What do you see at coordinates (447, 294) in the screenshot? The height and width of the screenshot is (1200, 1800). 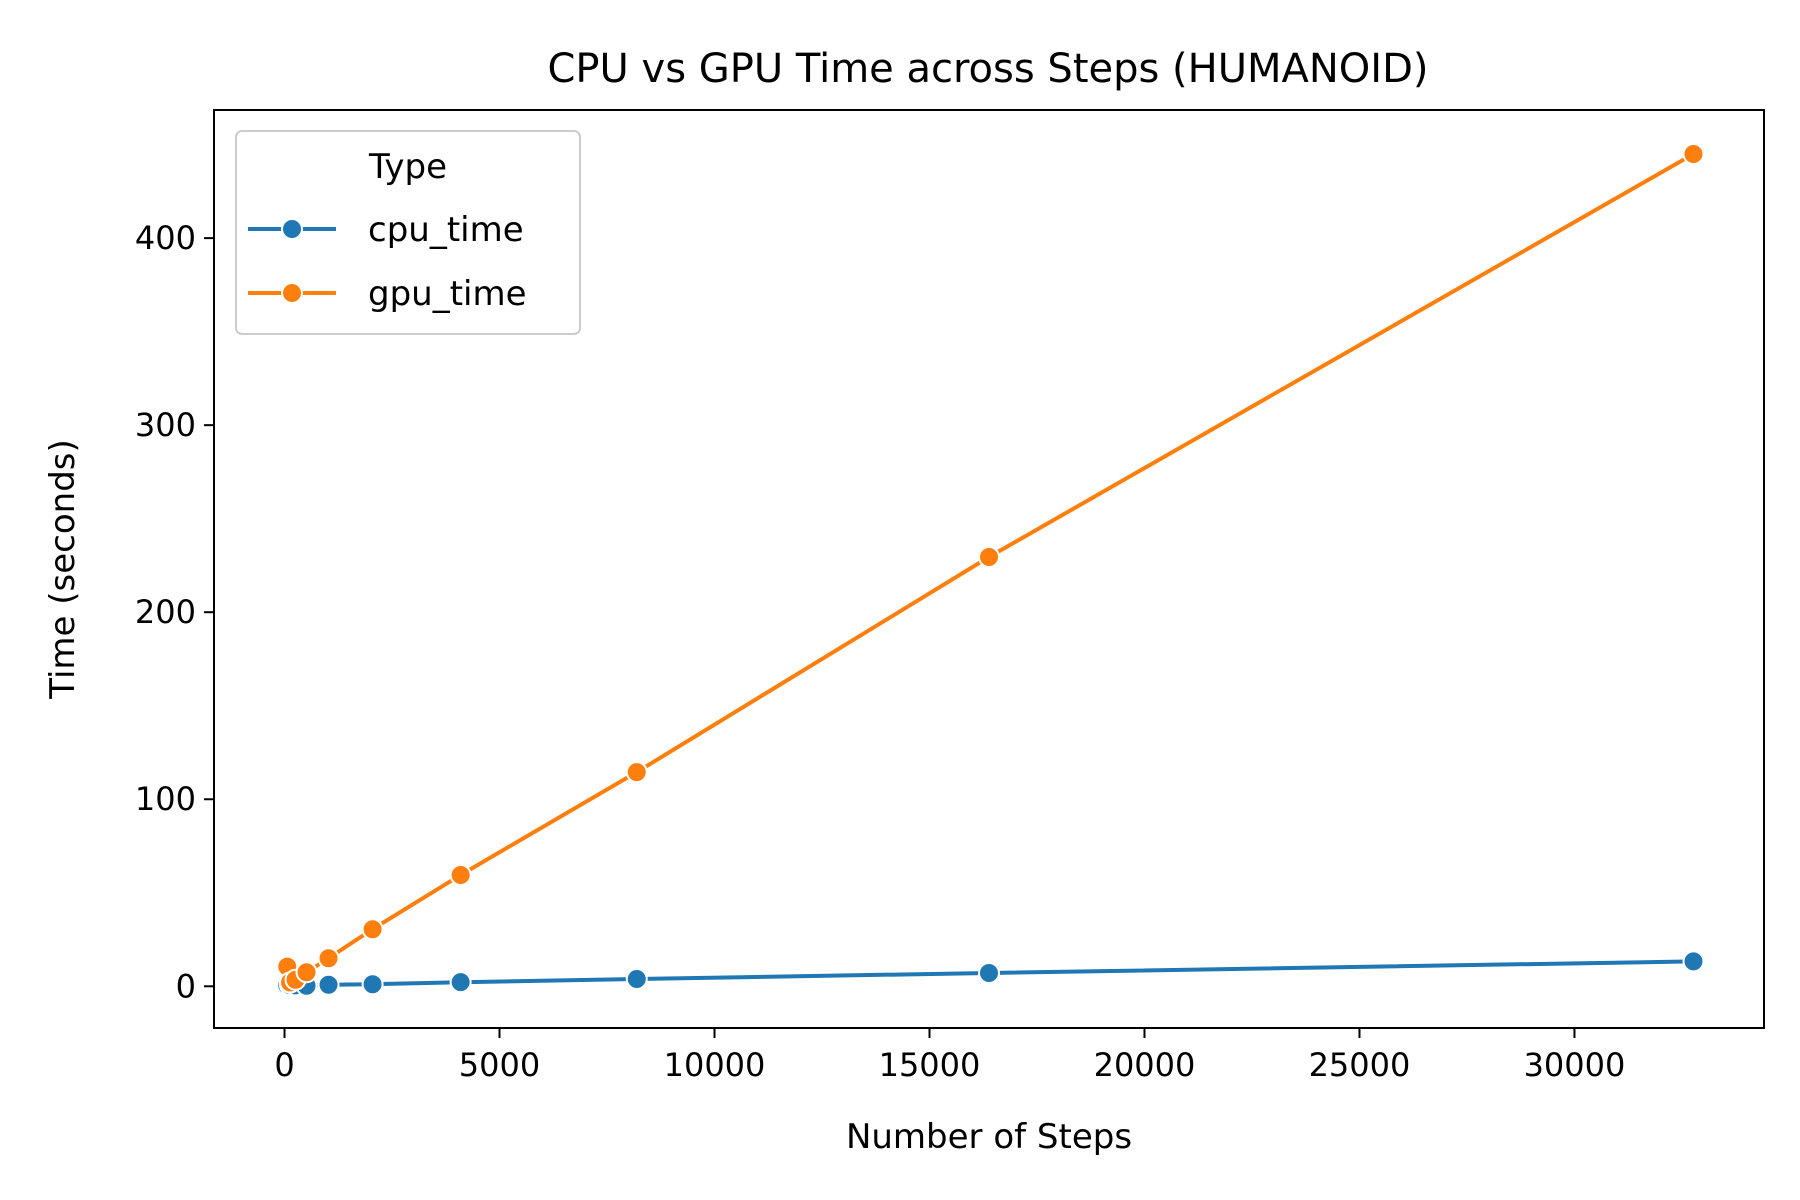 I see `legend-label-gpu: gpu_time` at bounding box center [447, 294].